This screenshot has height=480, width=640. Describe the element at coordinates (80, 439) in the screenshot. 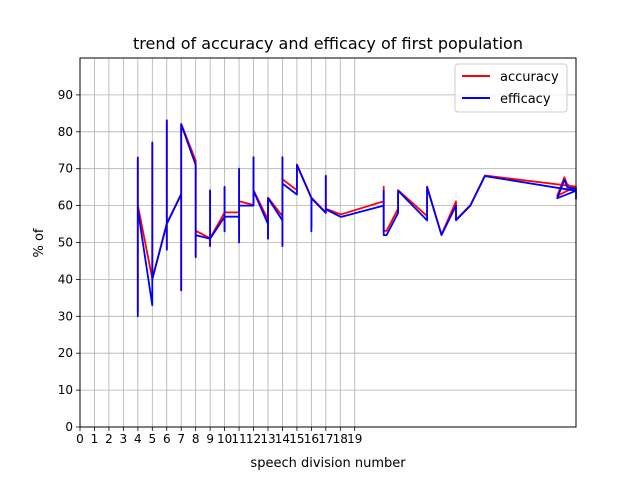

I see `x-tick-label: 0` at that location.